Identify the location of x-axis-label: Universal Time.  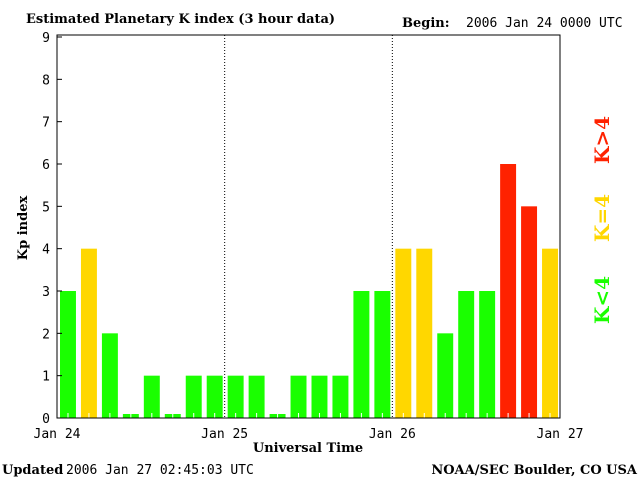
(308, 448).